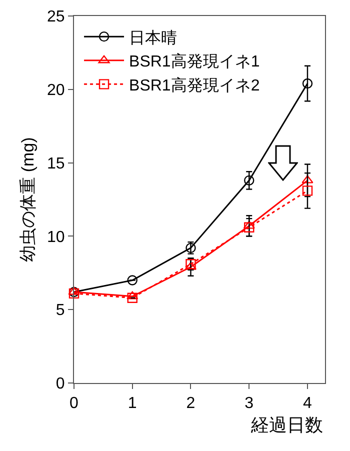 The height and width of the screenshot is (451, 350). I want to click on y-tick-label: 5, so click(60, 311).